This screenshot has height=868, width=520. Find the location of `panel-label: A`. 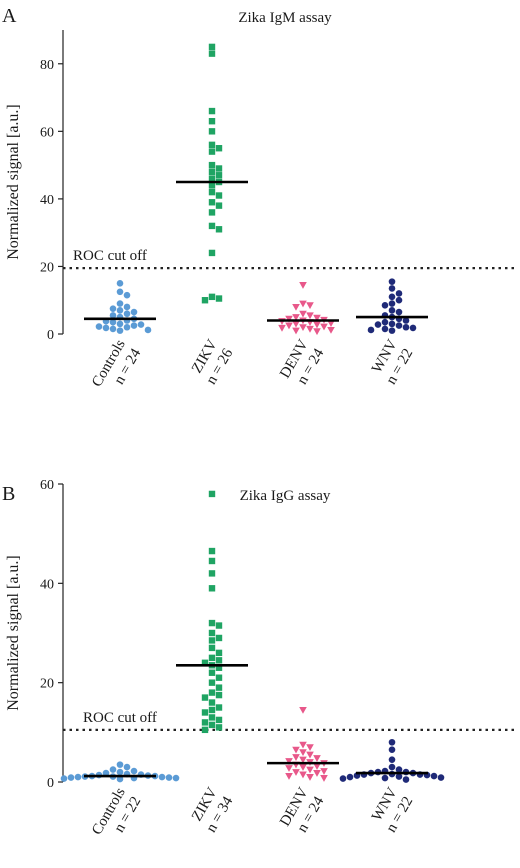

panel-label: A is located at coordinates (9, 16).